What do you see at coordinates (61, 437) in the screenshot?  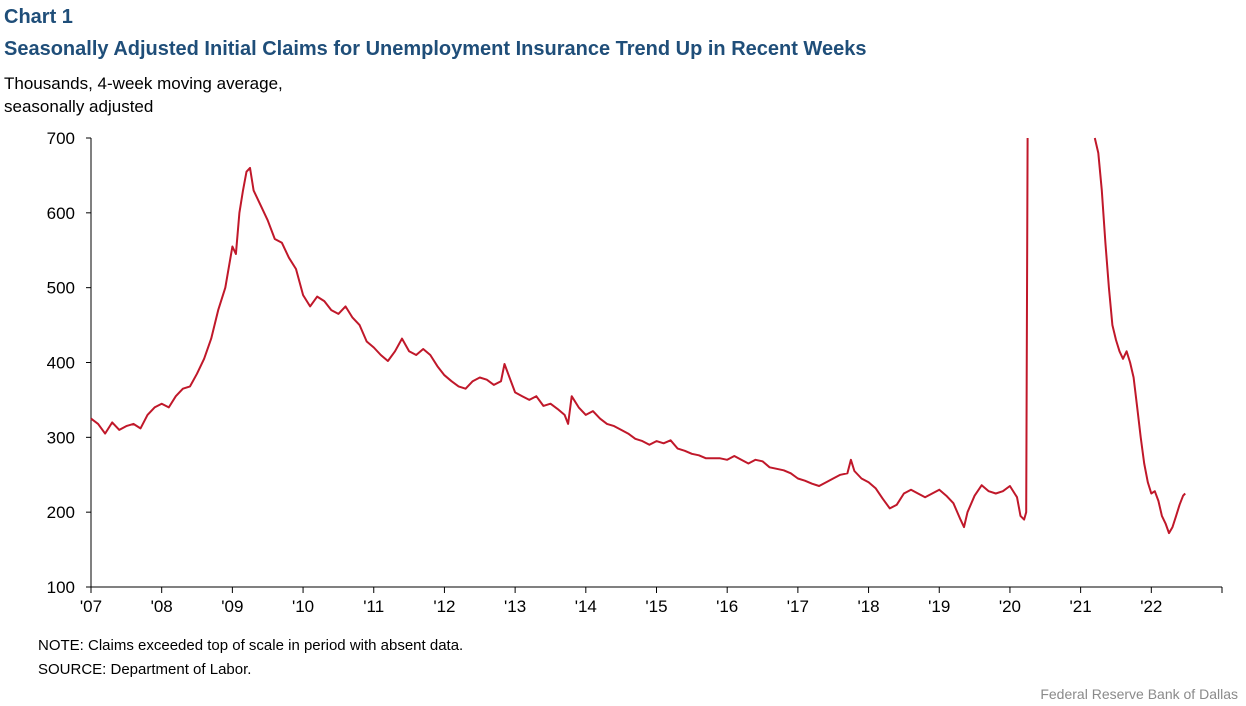 I see `y-tick-label: 300` at bounding box center [61, 437].